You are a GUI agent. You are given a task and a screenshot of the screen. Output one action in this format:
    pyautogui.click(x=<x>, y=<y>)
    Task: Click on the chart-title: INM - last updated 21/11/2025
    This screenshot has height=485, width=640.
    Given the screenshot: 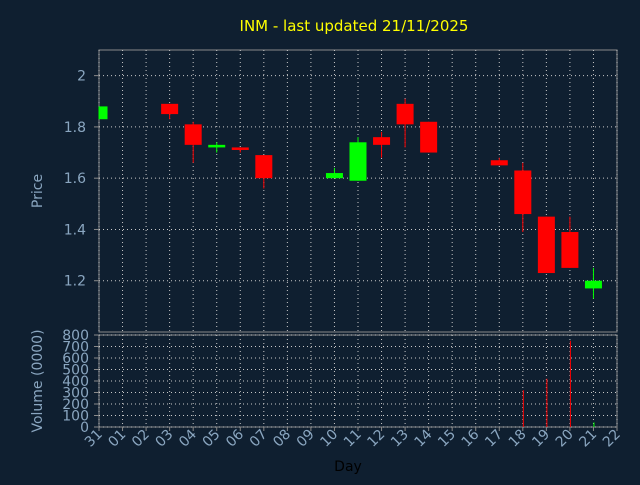 What is the action you would take?
    pyautogui.click(x=354, y=26)
    